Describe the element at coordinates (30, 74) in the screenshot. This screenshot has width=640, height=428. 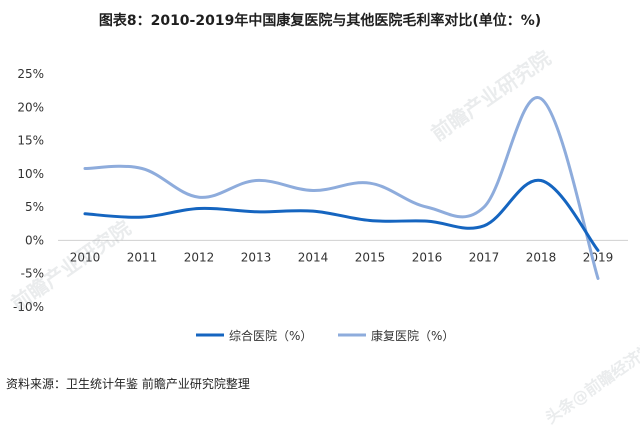
I see `y-tick-label: 25%` at that location.